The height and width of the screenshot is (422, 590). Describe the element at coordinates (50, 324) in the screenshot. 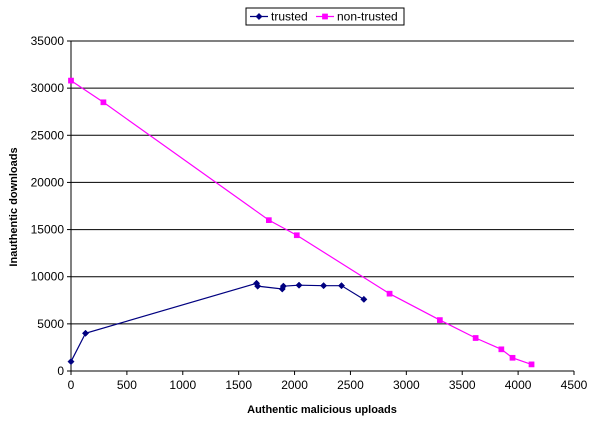

I see `y-tick-label-5000: 5000` at that location.